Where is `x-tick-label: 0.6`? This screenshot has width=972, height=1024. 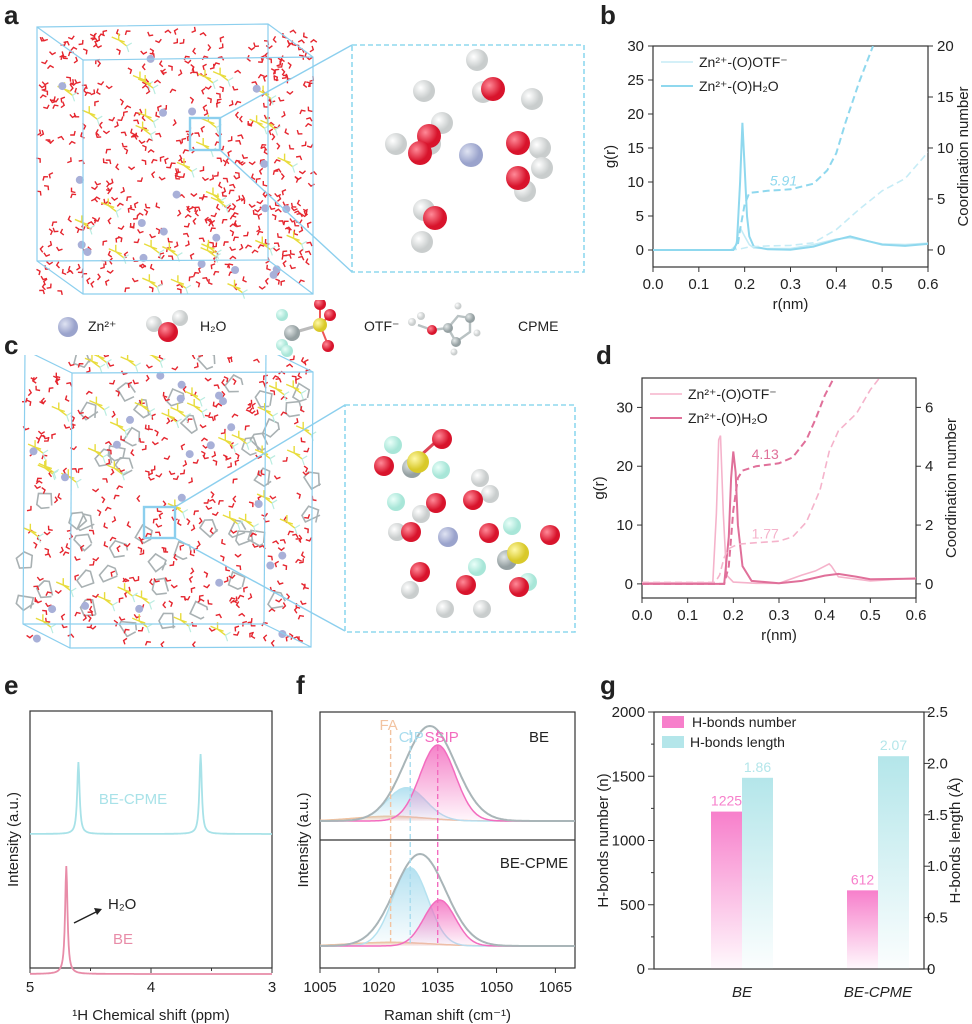
x-tick-label: 0.6 is located at coordinates (916, 615).